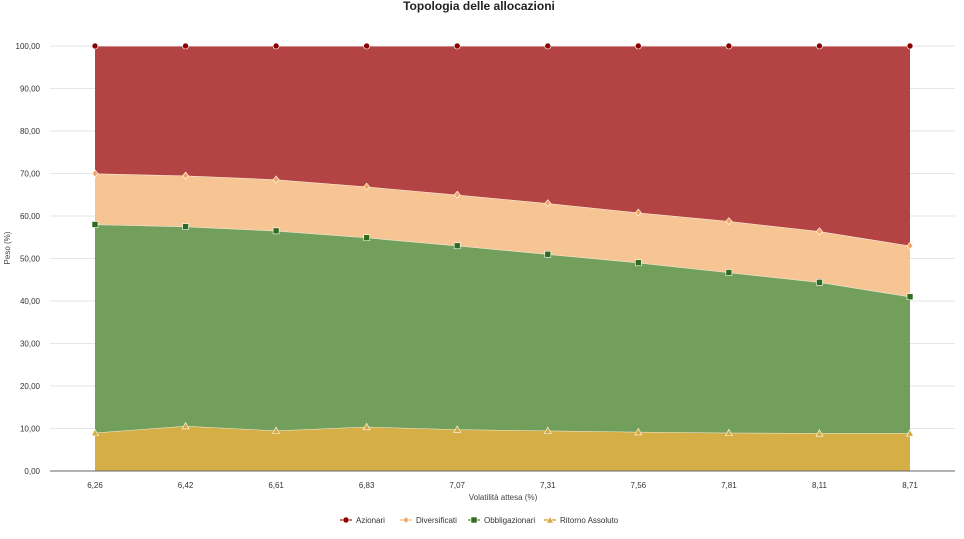 The width and height of the screenshot is (964, 539). Describe the element at coordinates (30, 216) in the screenshot. I see `y-tick-label: 60,00` at that location.